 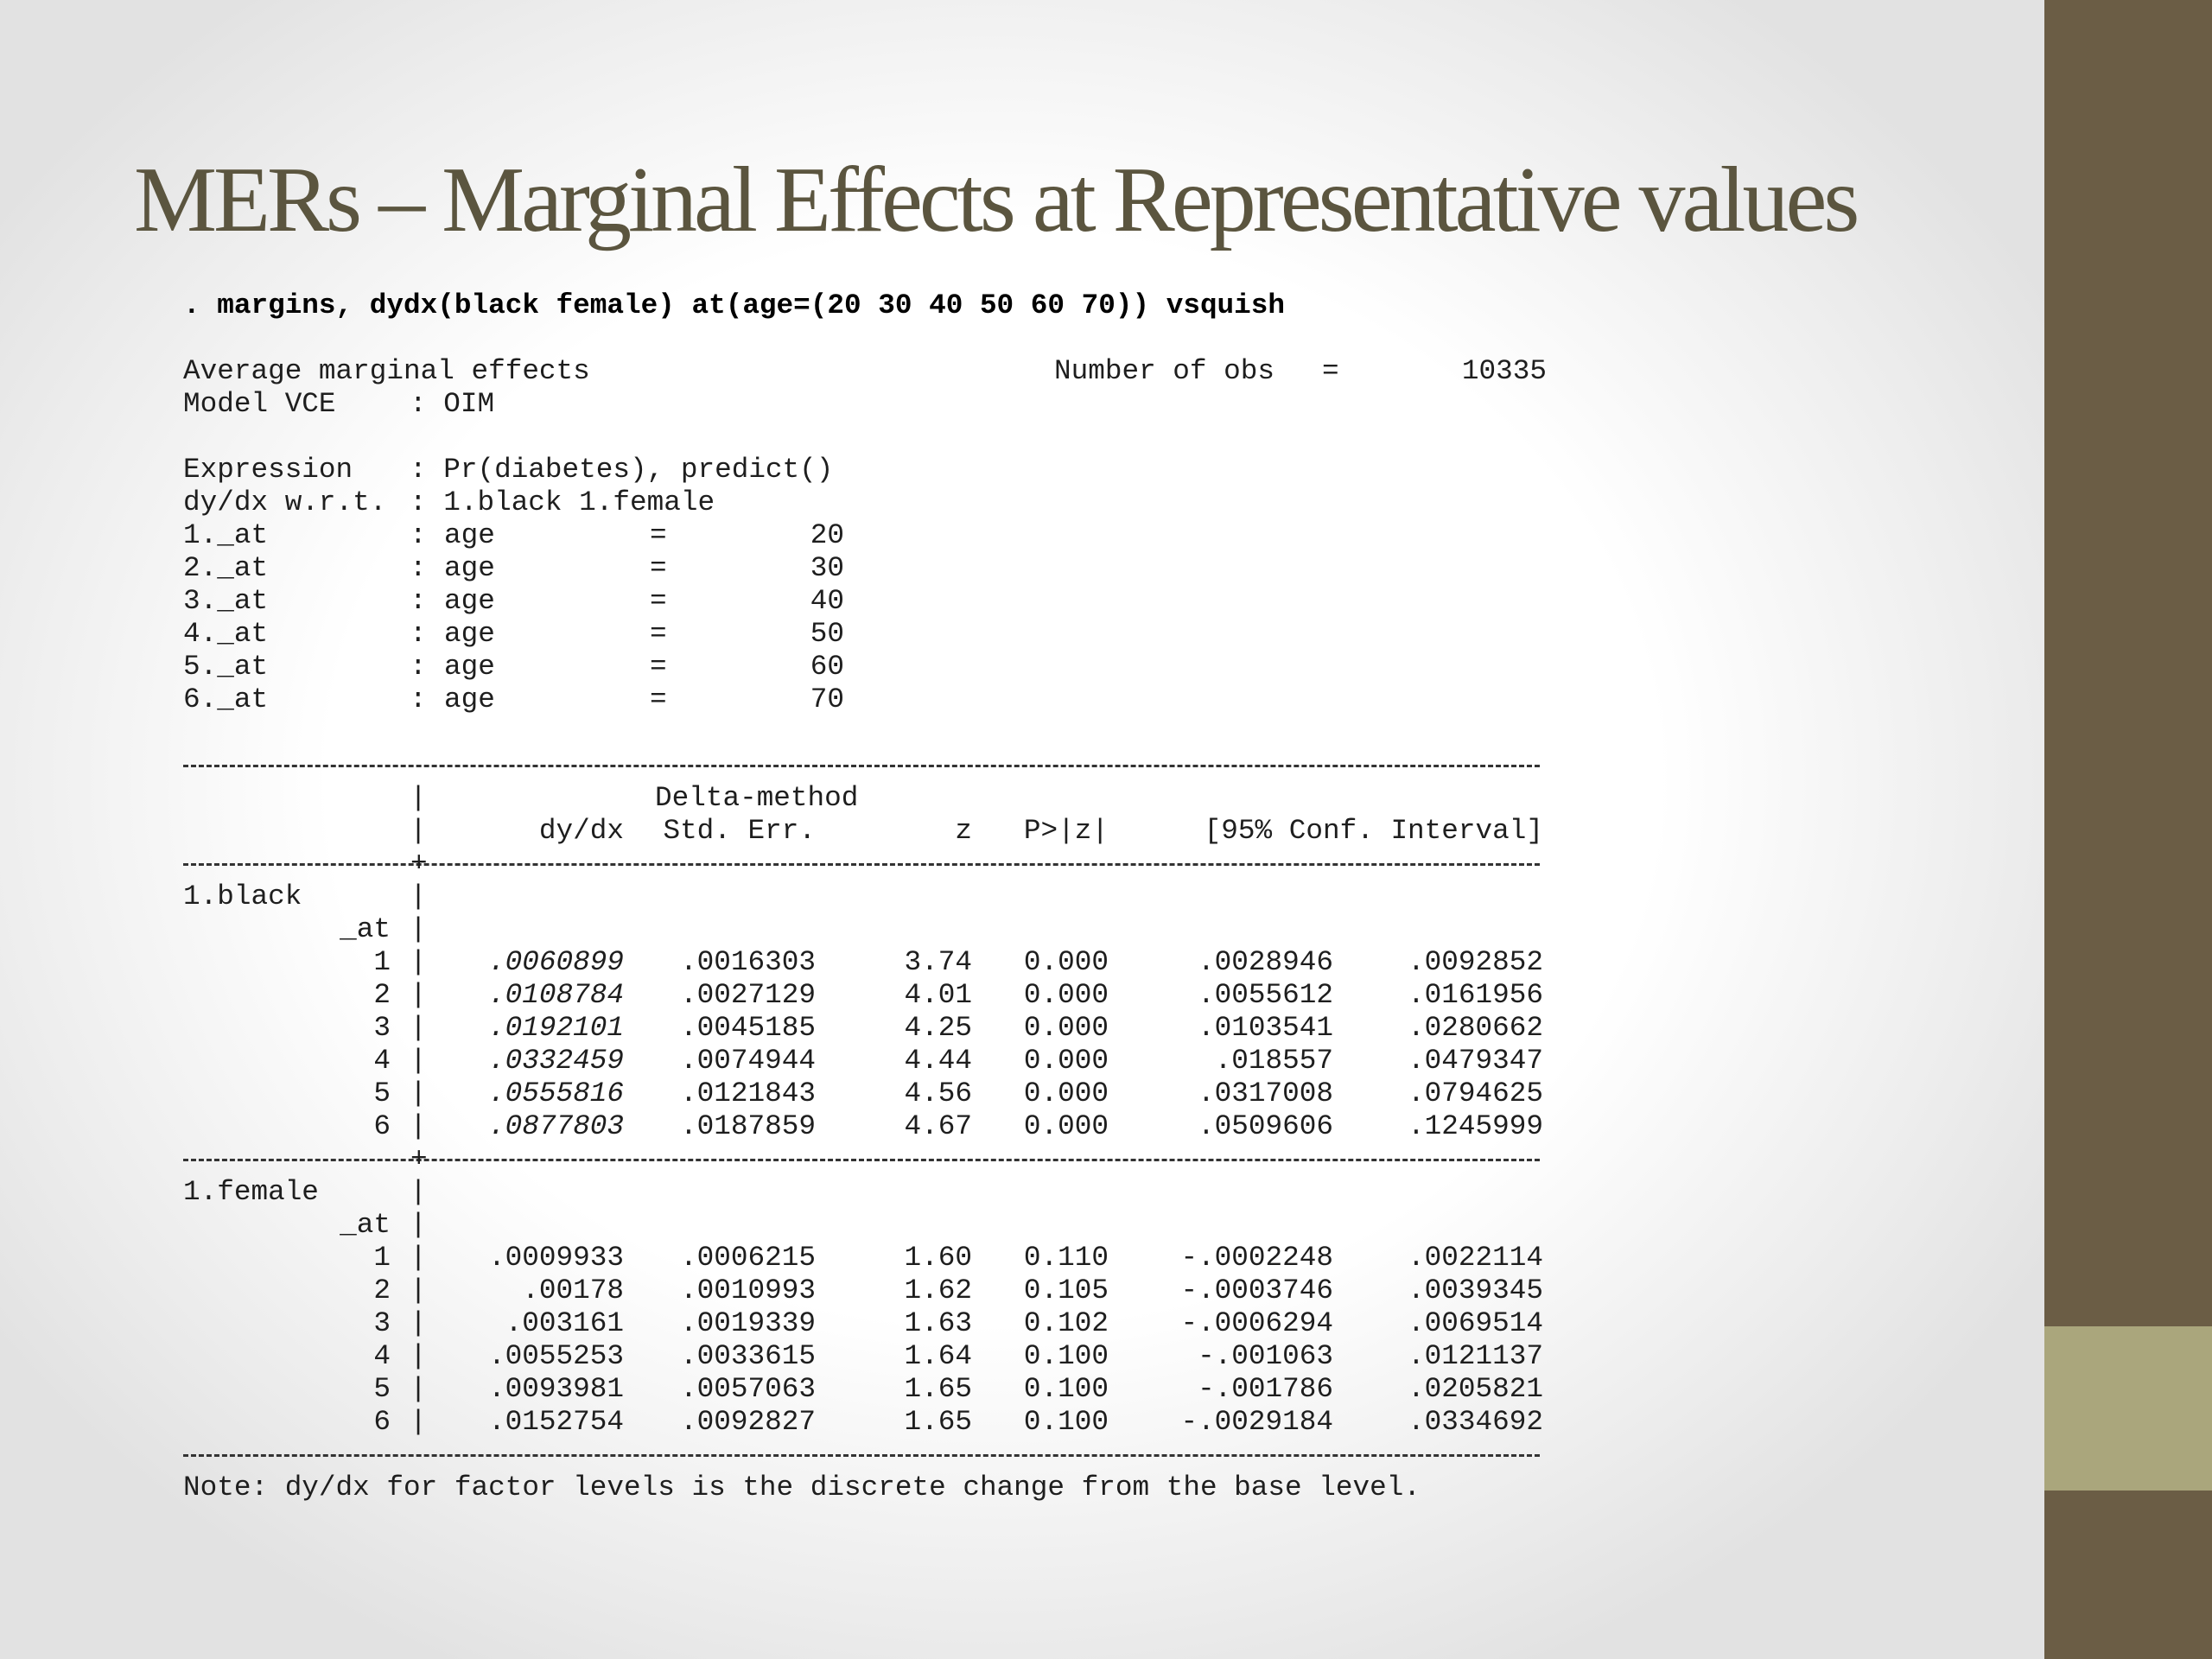 I want to click on cell-z: 3.74, so click(x=938, y=962).